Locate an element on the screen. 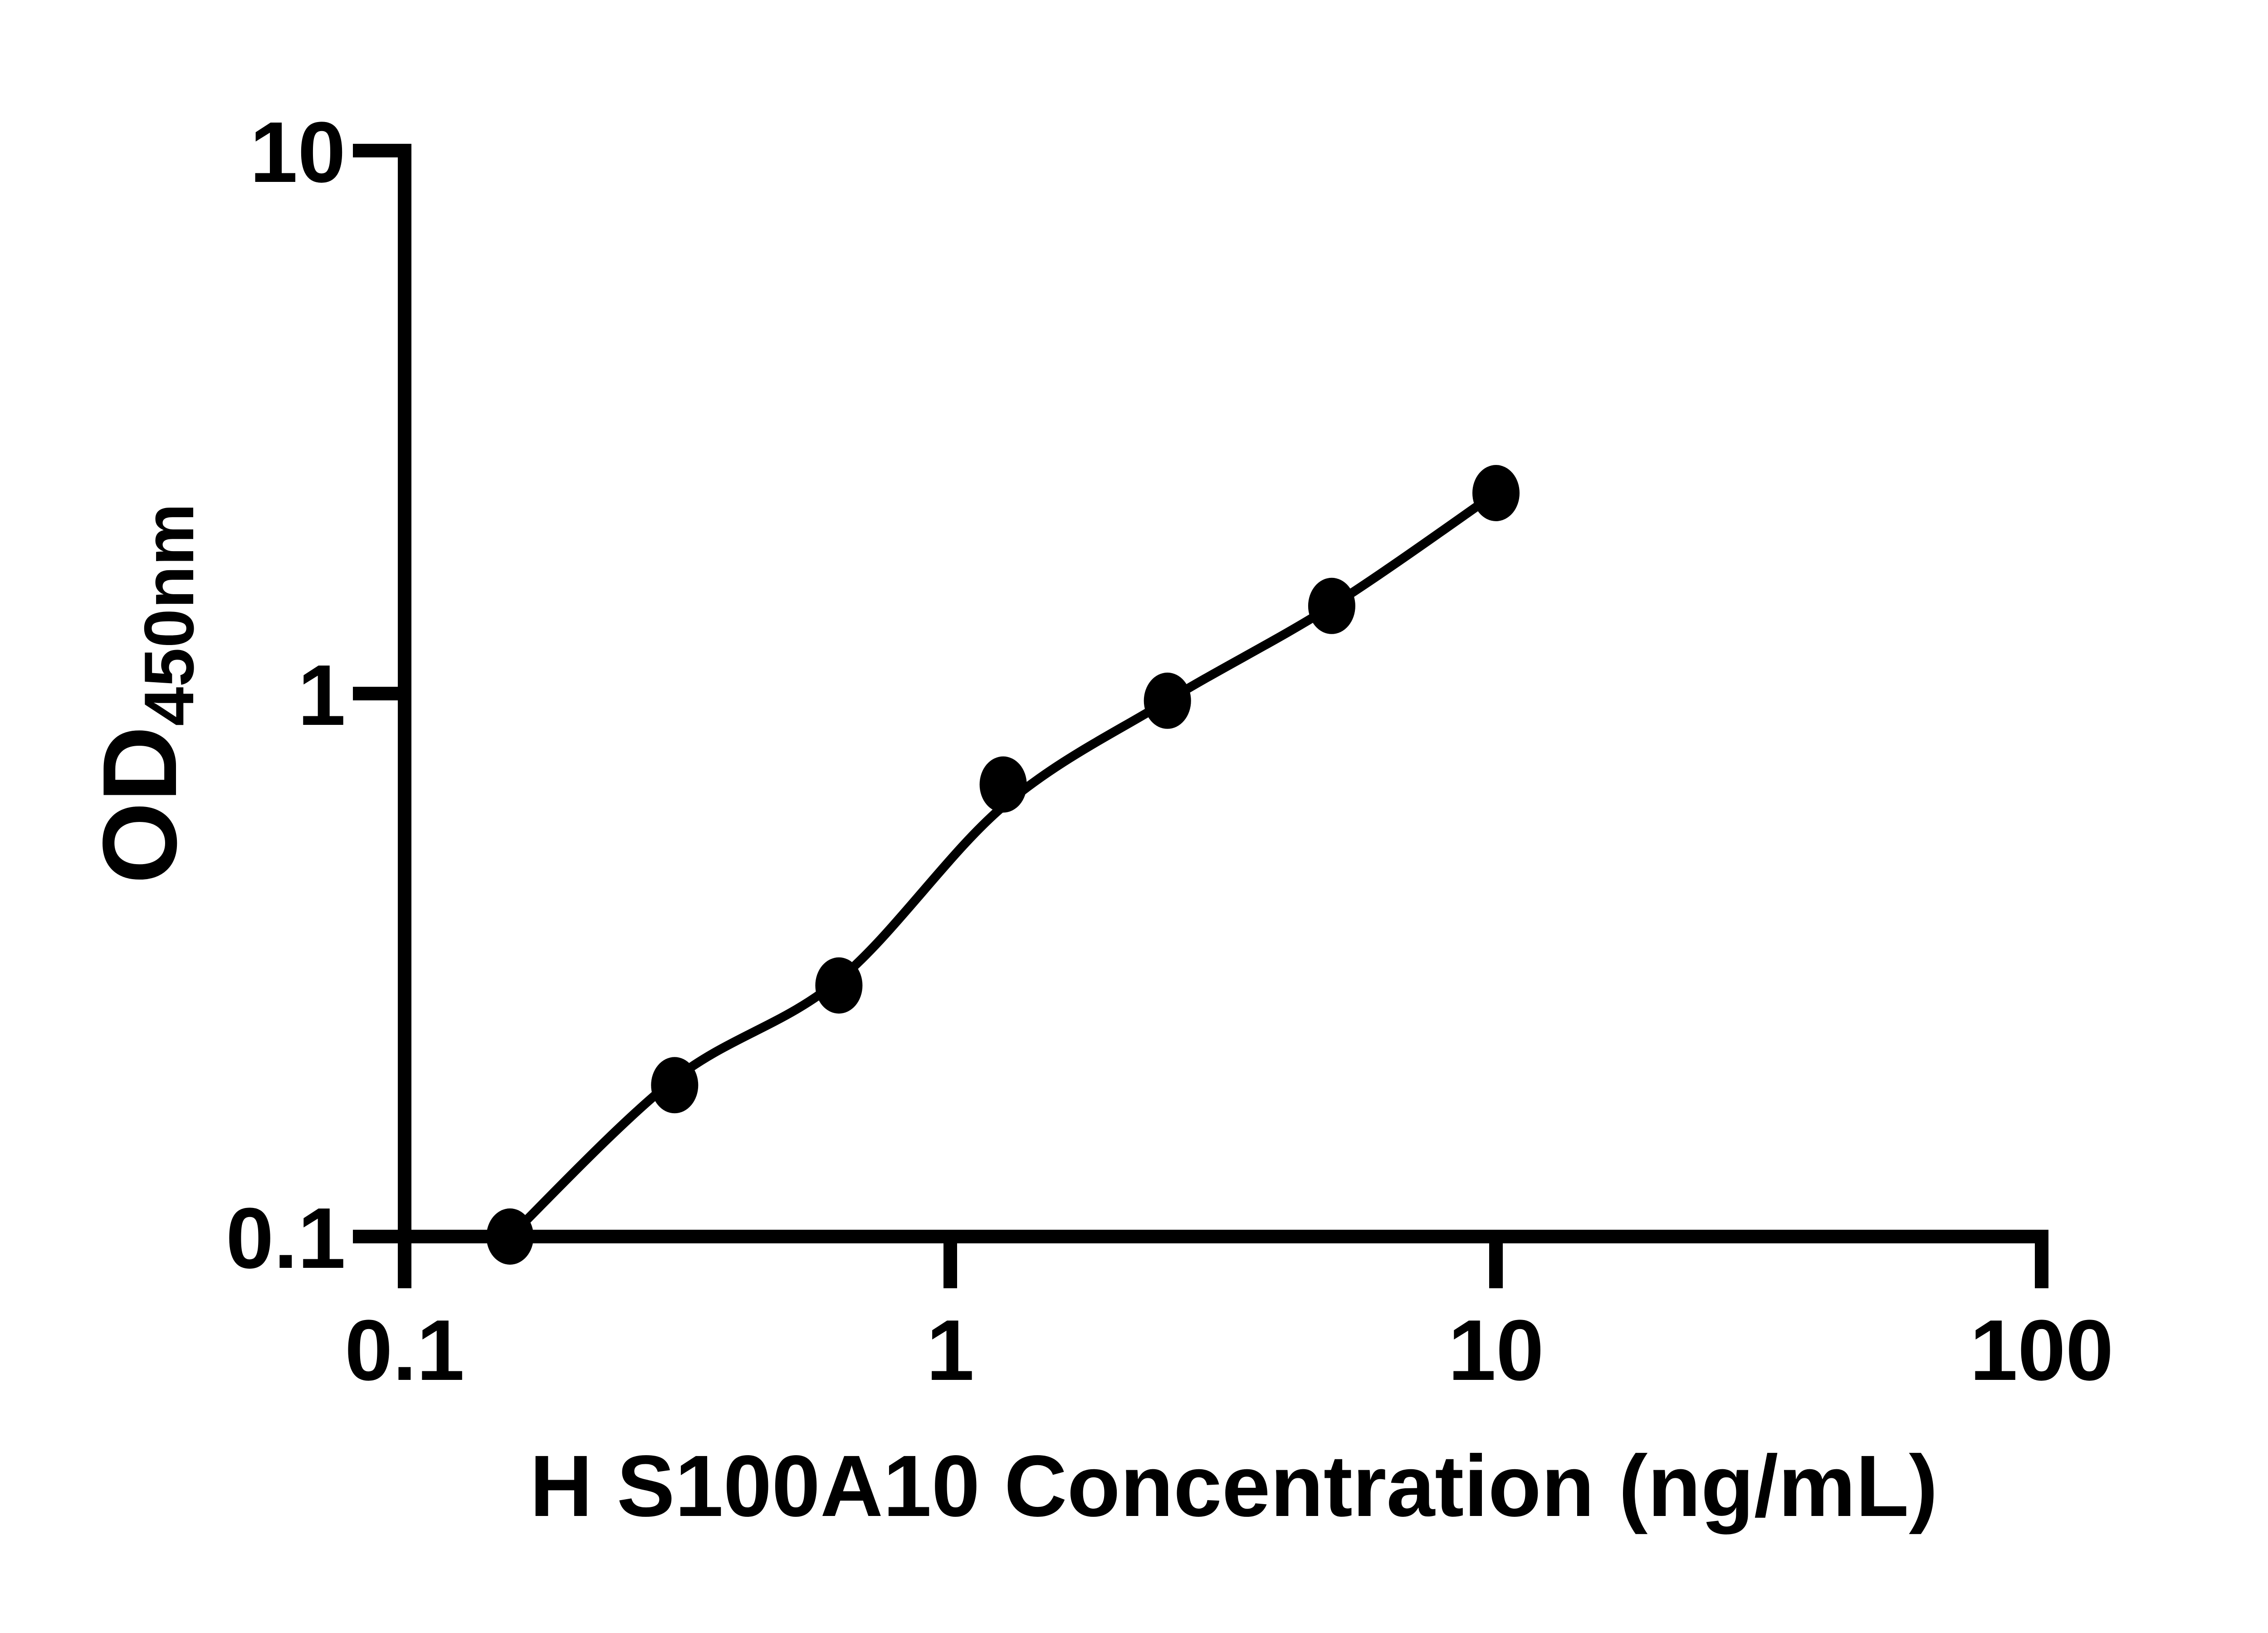  y-axis-title: OD450nm is located at coordinates (144, 693).